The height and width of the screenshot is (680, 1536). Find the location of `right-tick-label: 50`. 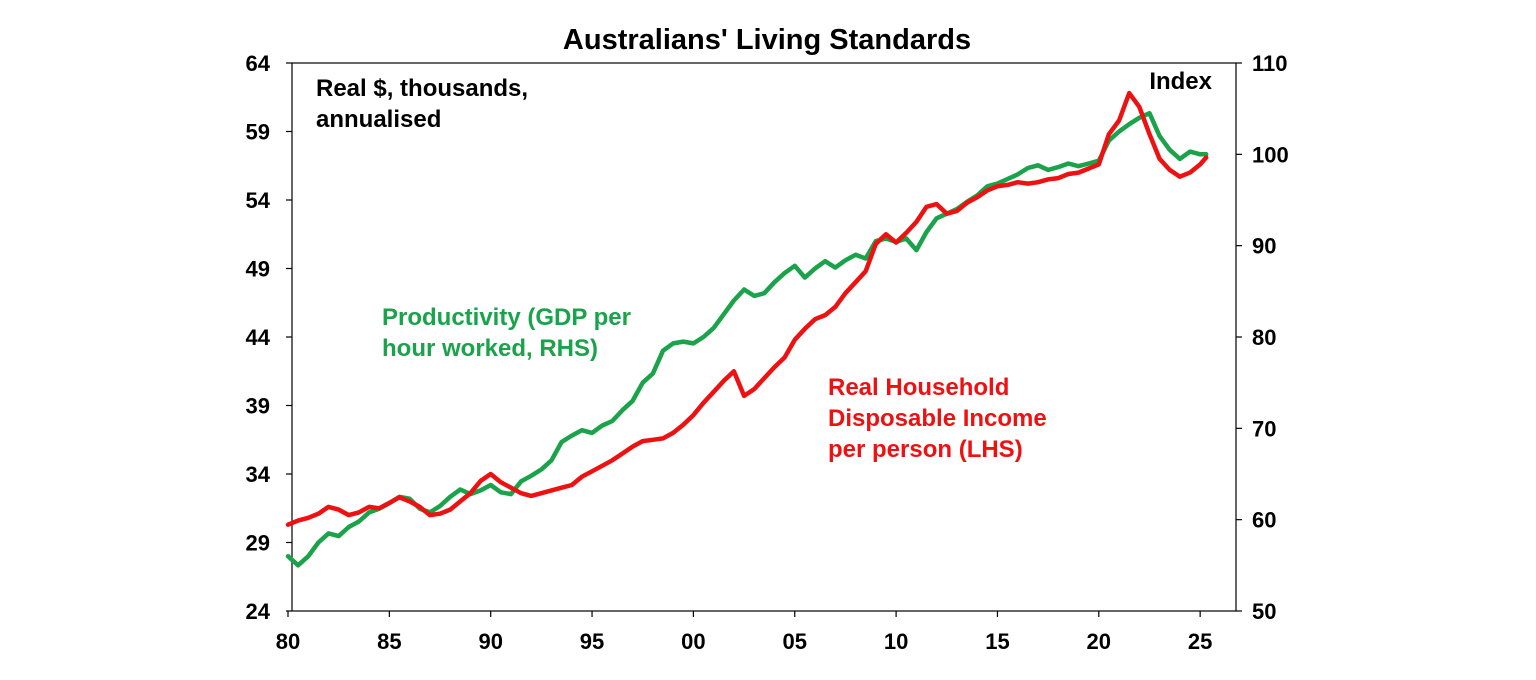

right-tick-label: 50 is located at coordinates (1264, 611).